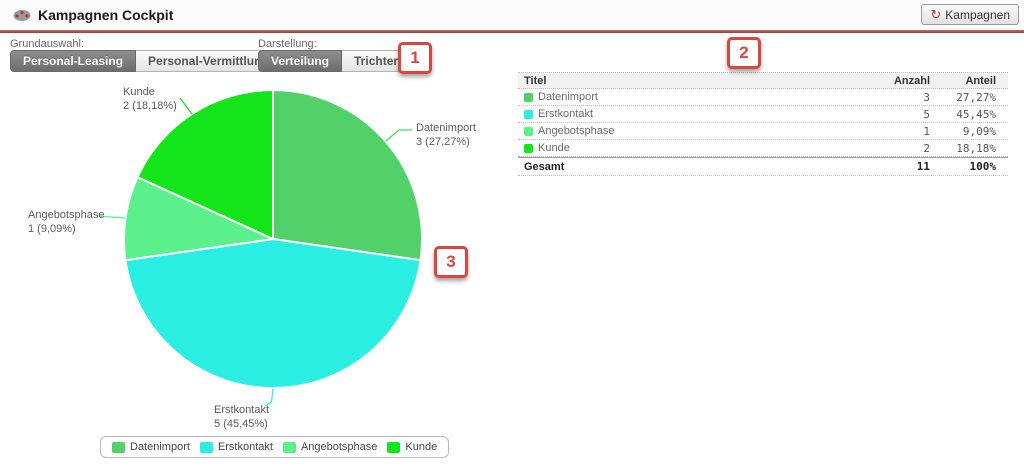 The width and height of the screenshot is (1024, 474). What do you see at coordinates (976, 148) in the screenshot?
I see `row-anteil: 18,18%` at bounding box center [976, 148].